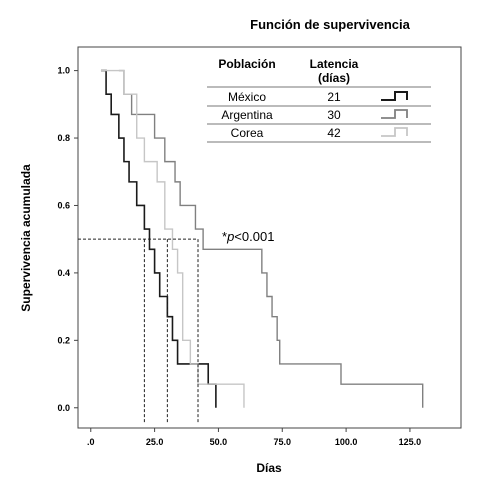 Image resolution: width=501 pixels, height=488 pixels. What do you see at coordinates (63, 340) in the screenshot?
I see `y-tick-label-1: 0.2` at bounding box center [63, 340].